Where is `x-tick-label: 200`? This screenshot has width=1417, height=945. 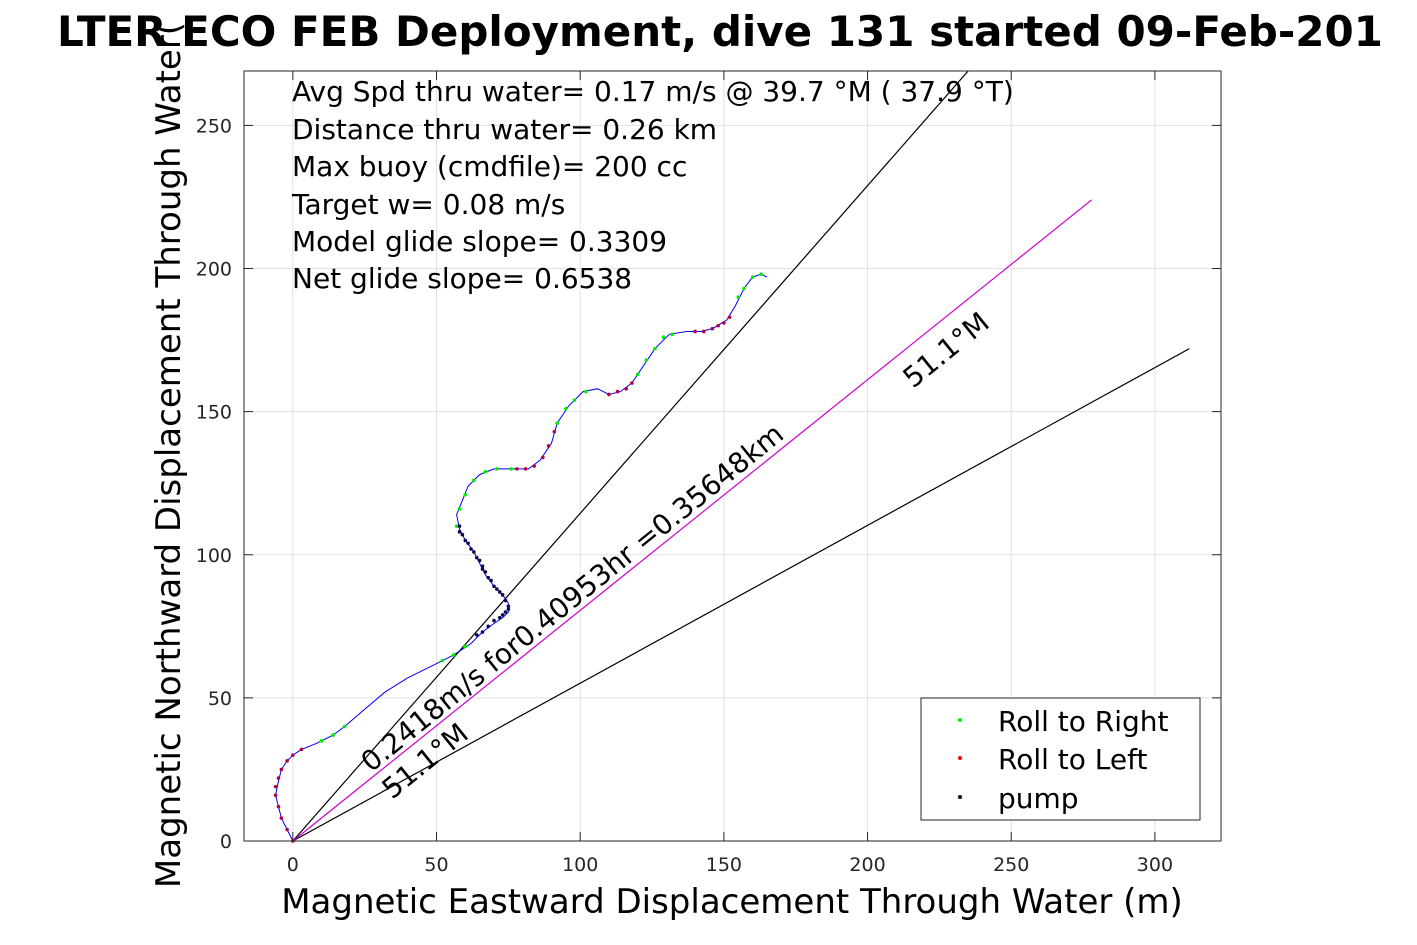
x-tick-label: 200 is located at coordinates (867, 865).